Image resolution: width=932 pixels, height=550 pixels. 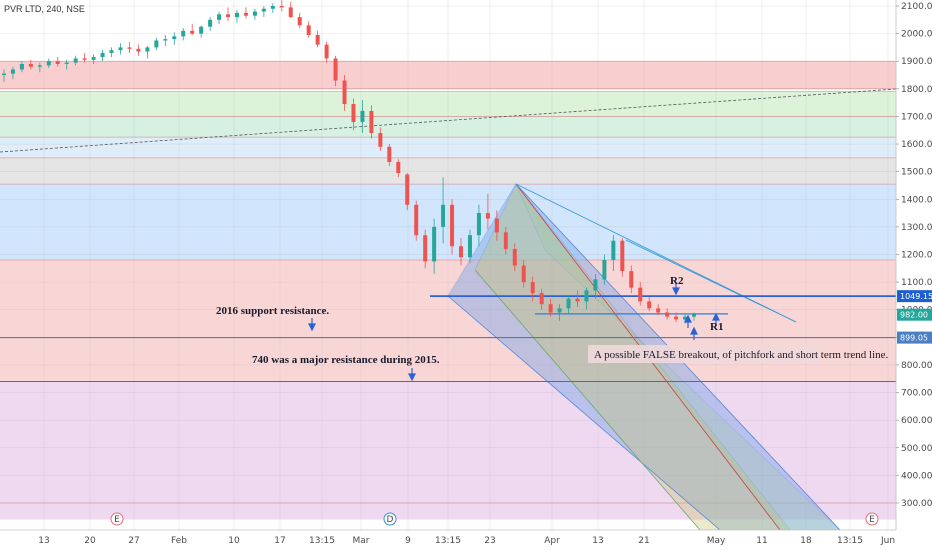 I want to click on annotation-740: 740 was a major resistance during 2015., so click(x=346, y=360).